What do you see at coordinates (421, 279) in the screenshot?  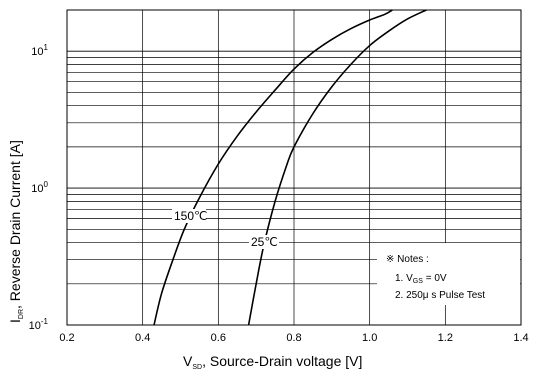 I see `note-1: 1. VGS = 0V` at bounding box center [421, 279].